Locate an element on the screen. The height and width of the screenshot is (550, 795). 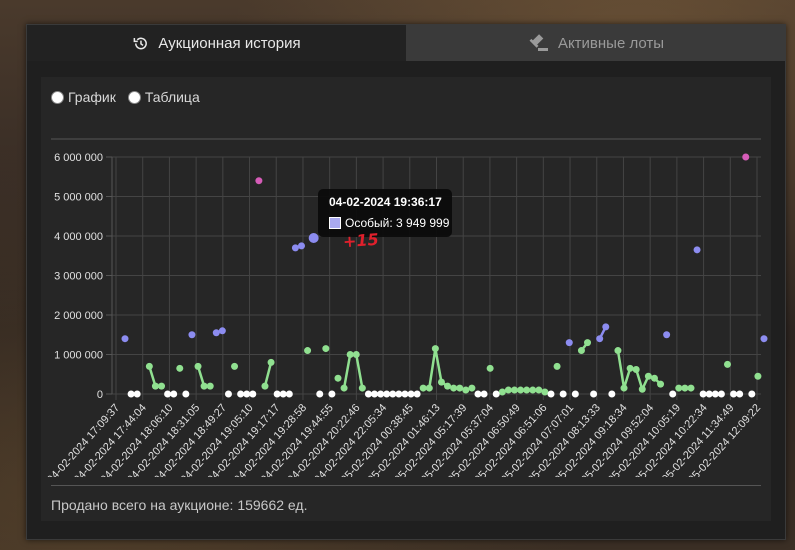
tooltip-row: Особый: 3 949 999 is located at coordinates (389, 223).